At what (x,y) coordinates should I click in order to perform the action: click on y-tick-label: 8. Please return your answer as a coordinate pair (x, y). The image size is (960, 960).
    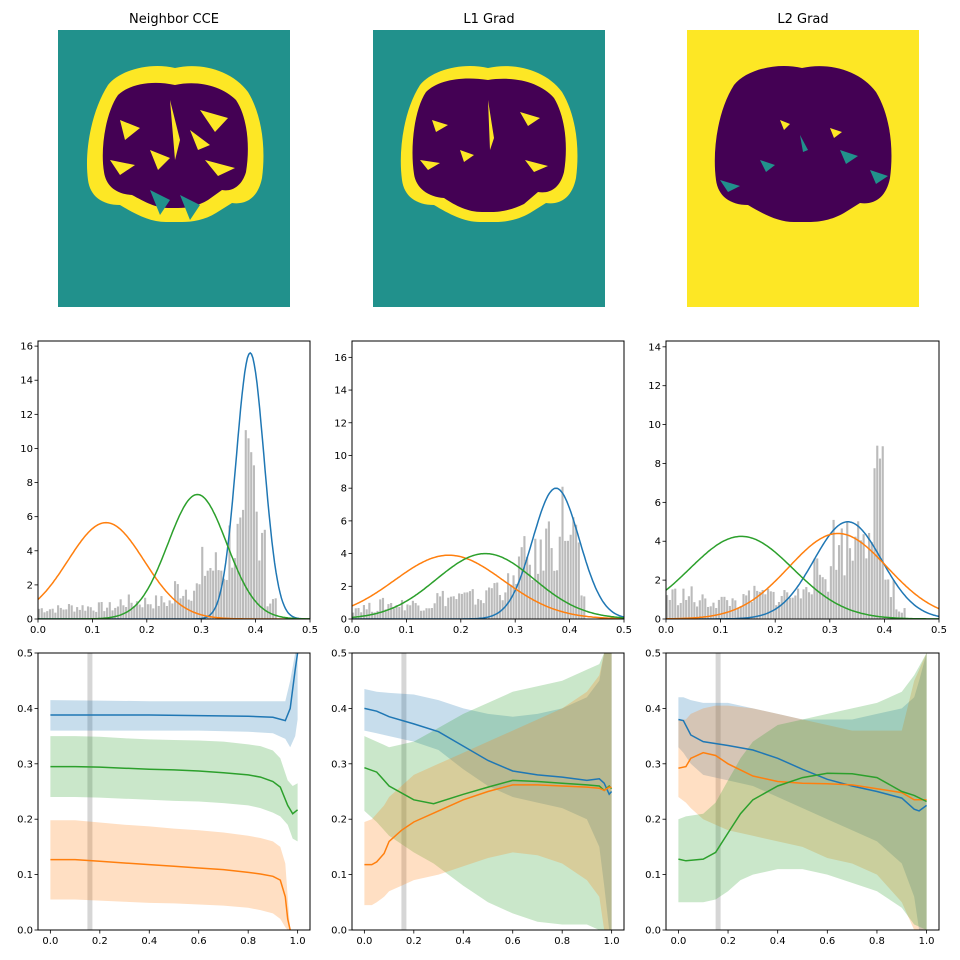
    Looking at the image, I should click on (344, 489).